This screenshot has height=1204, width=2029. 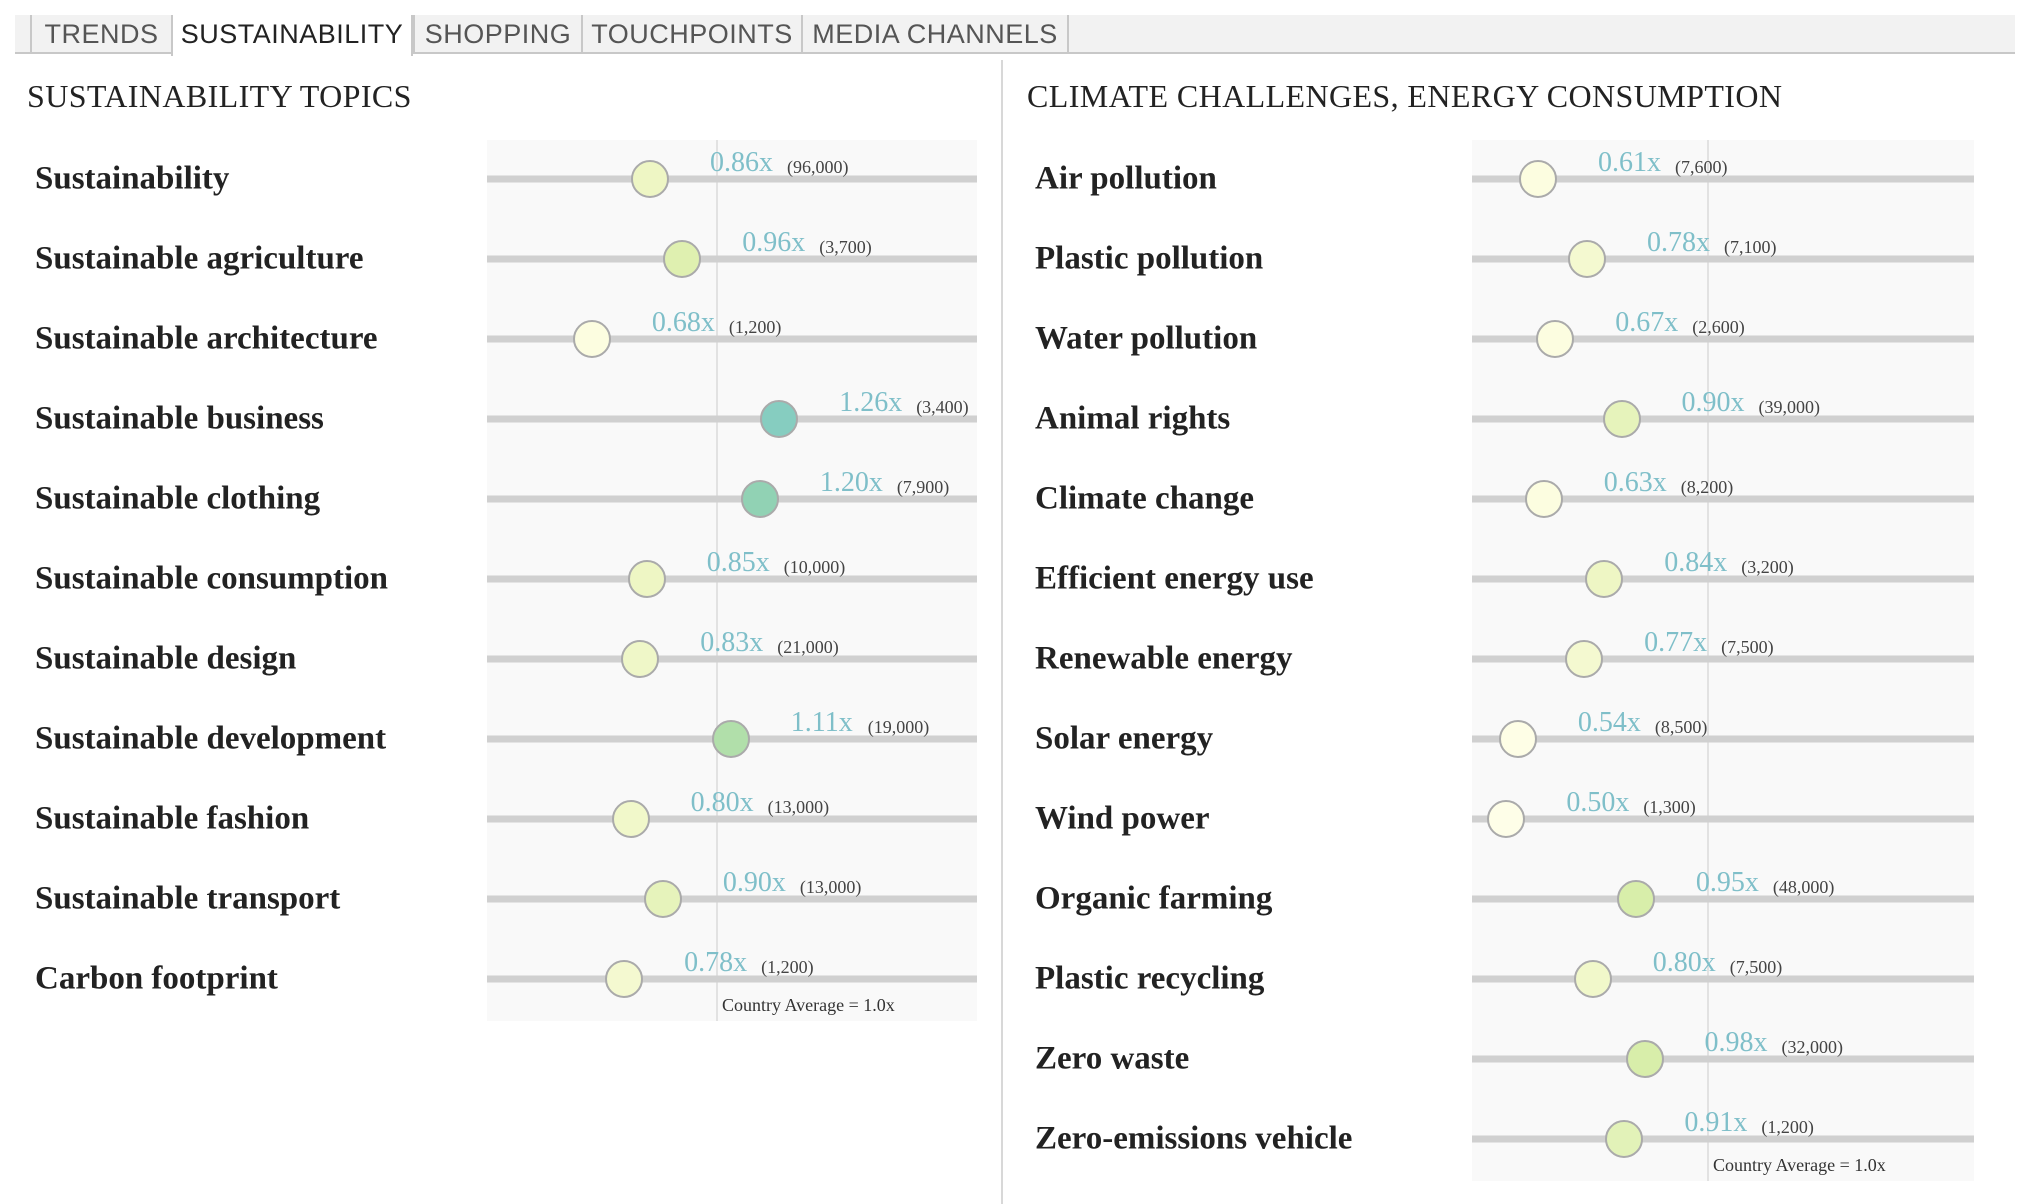 I want to click on slider-knob-animal-rights, so click(x=1621, y=419).